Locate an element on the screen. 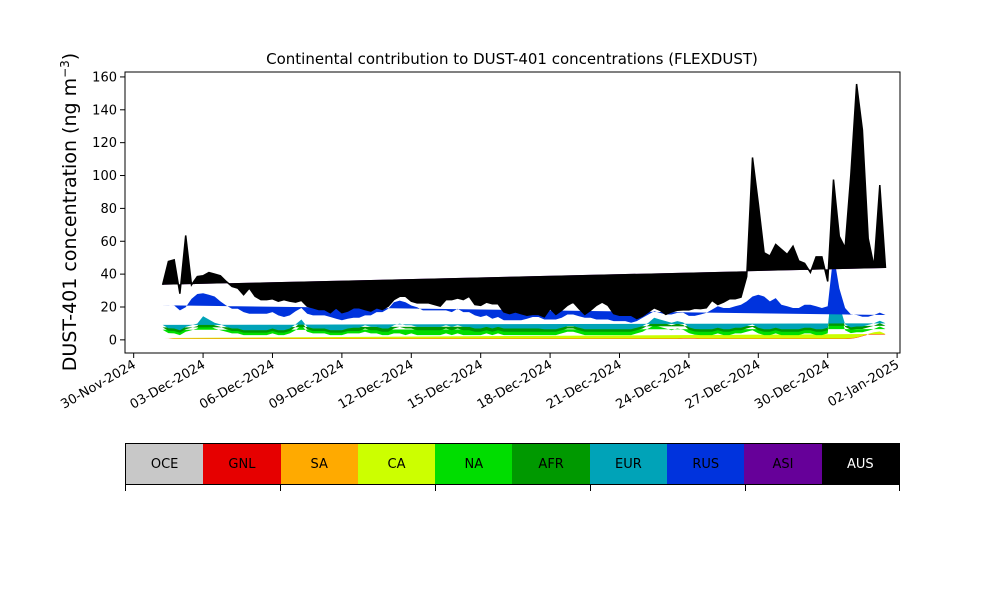  legend-item-aus: AUS is located at coordinates (860, 464).